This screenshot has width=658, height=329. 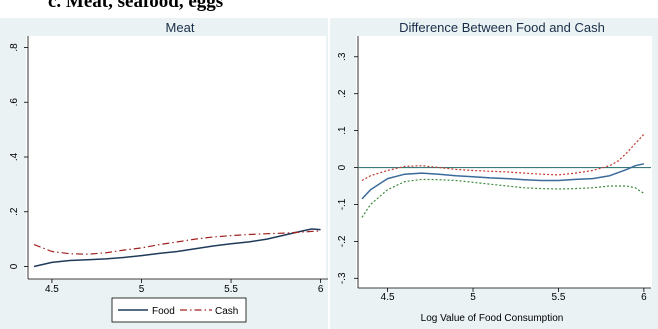 What do you see at coordinates (14, 156) in the screenshot?
I see `meat-y-tick-label: .4` at bounding box center [14, 156].